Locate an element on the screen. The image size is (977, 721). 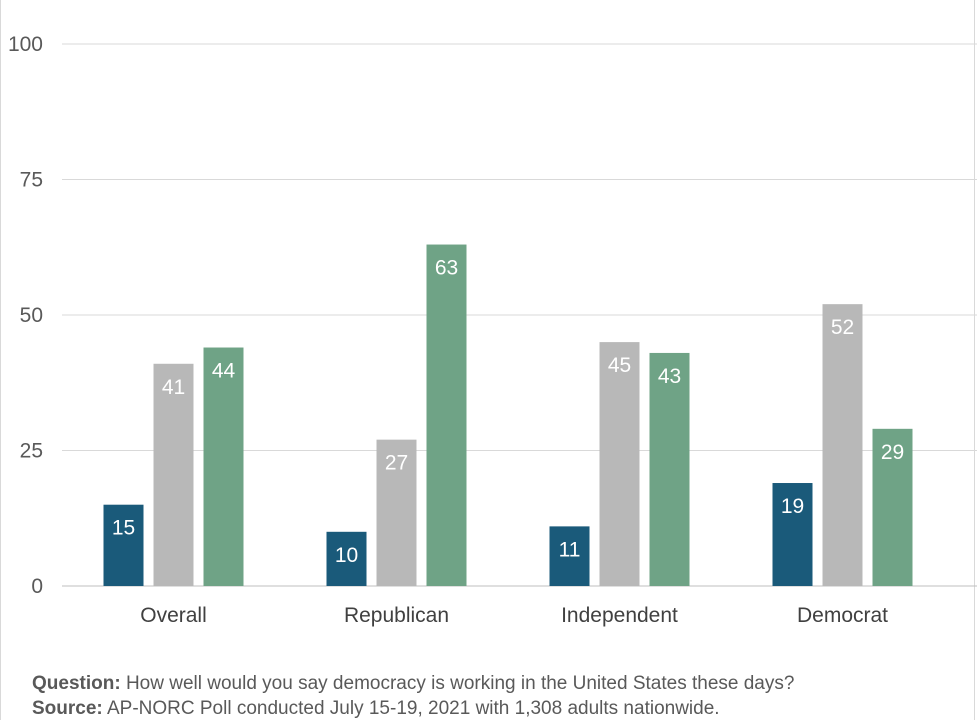
data-label: 63 is located at coordinates (446, 268).